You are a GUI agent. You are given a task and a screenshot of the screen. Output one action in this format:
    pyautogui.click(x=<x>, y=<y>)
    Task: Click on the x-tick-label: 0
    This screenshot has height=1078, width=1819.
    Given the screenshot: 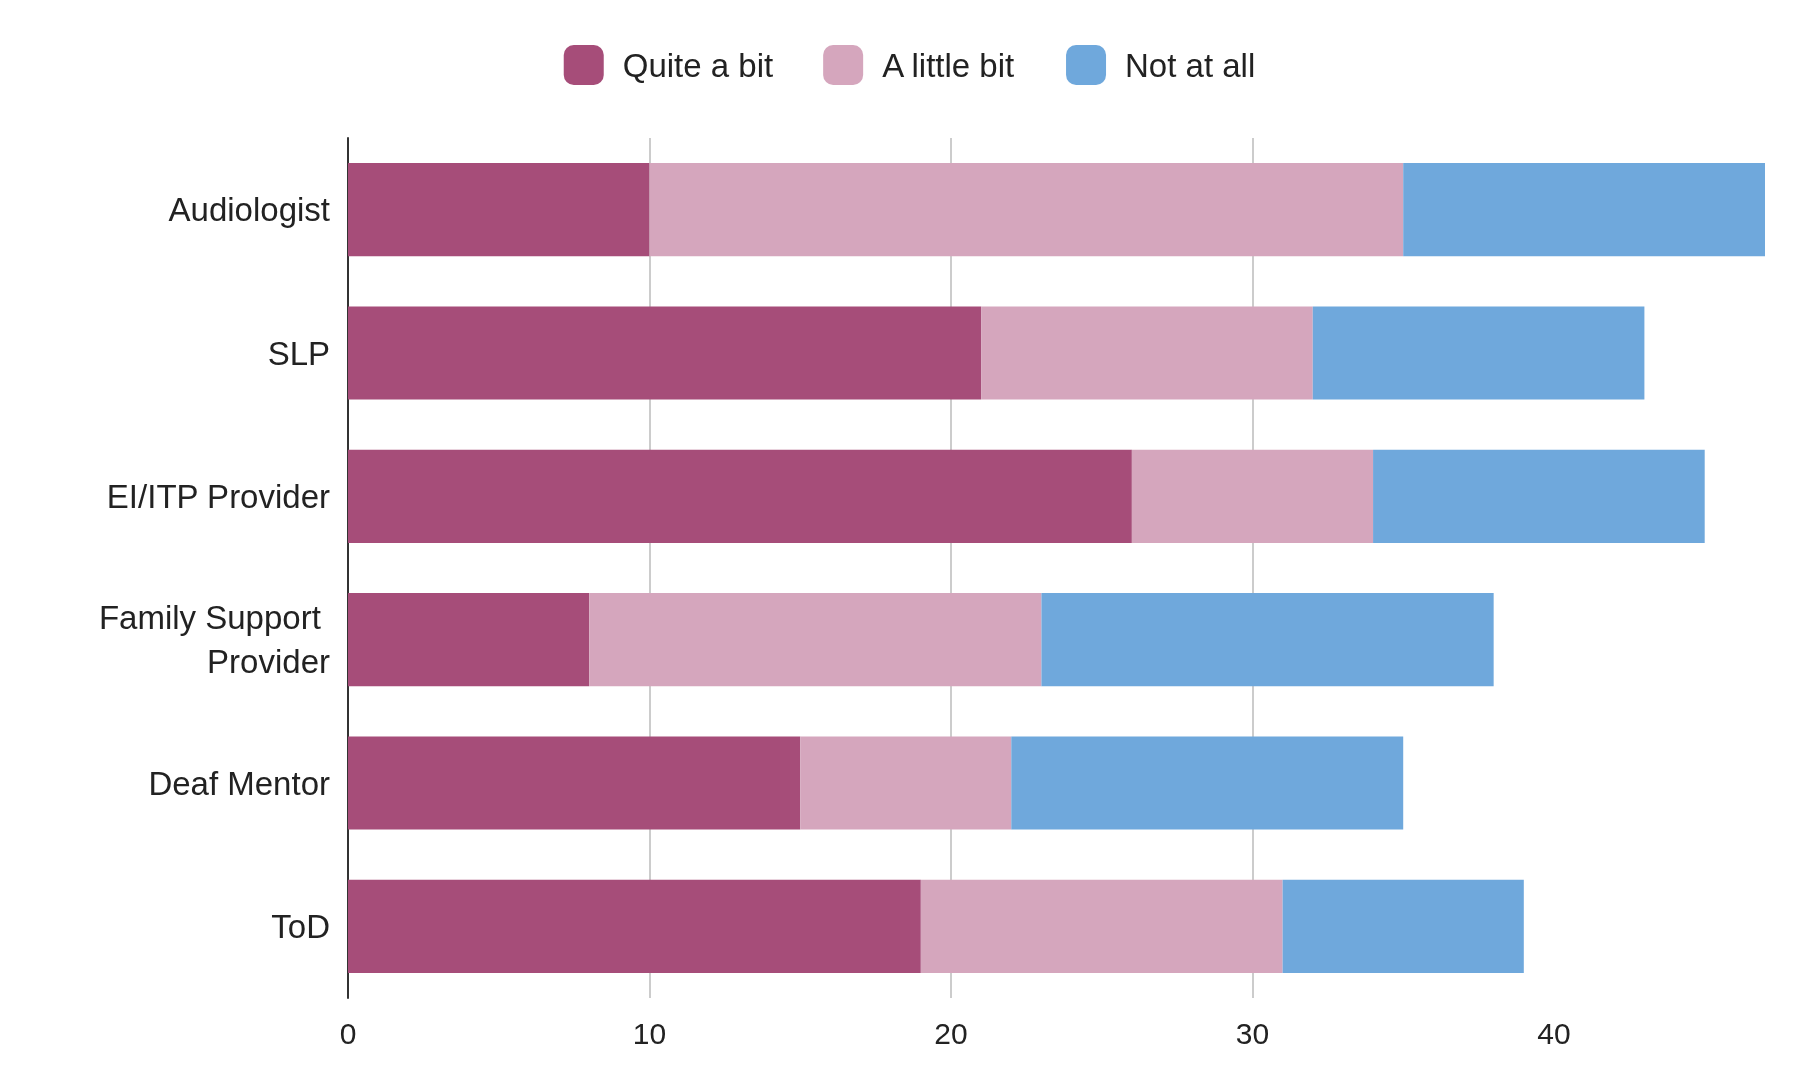 What is the action you would take?
    pyautogui.click(x=348, y=1033)
    